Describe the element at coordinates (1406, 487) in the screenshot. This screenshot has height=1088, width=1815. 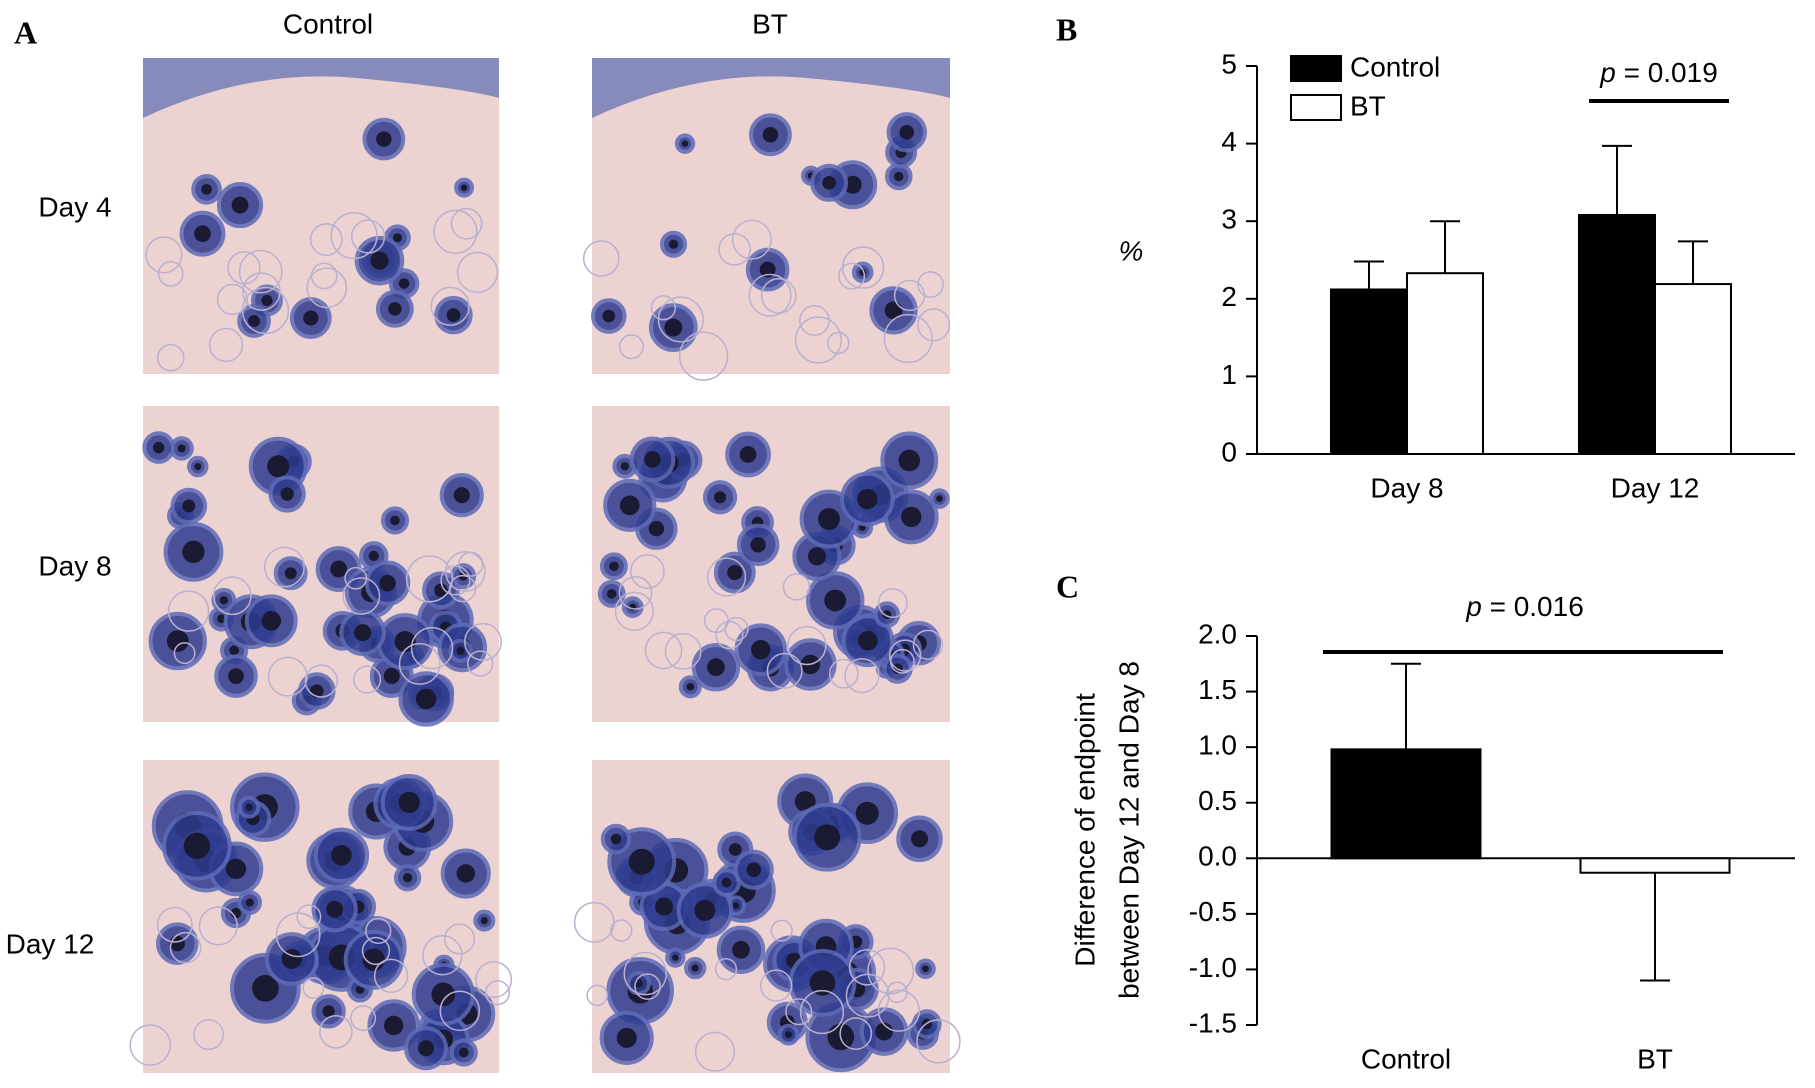
I see `x-tick-label: Day 8` at that location.